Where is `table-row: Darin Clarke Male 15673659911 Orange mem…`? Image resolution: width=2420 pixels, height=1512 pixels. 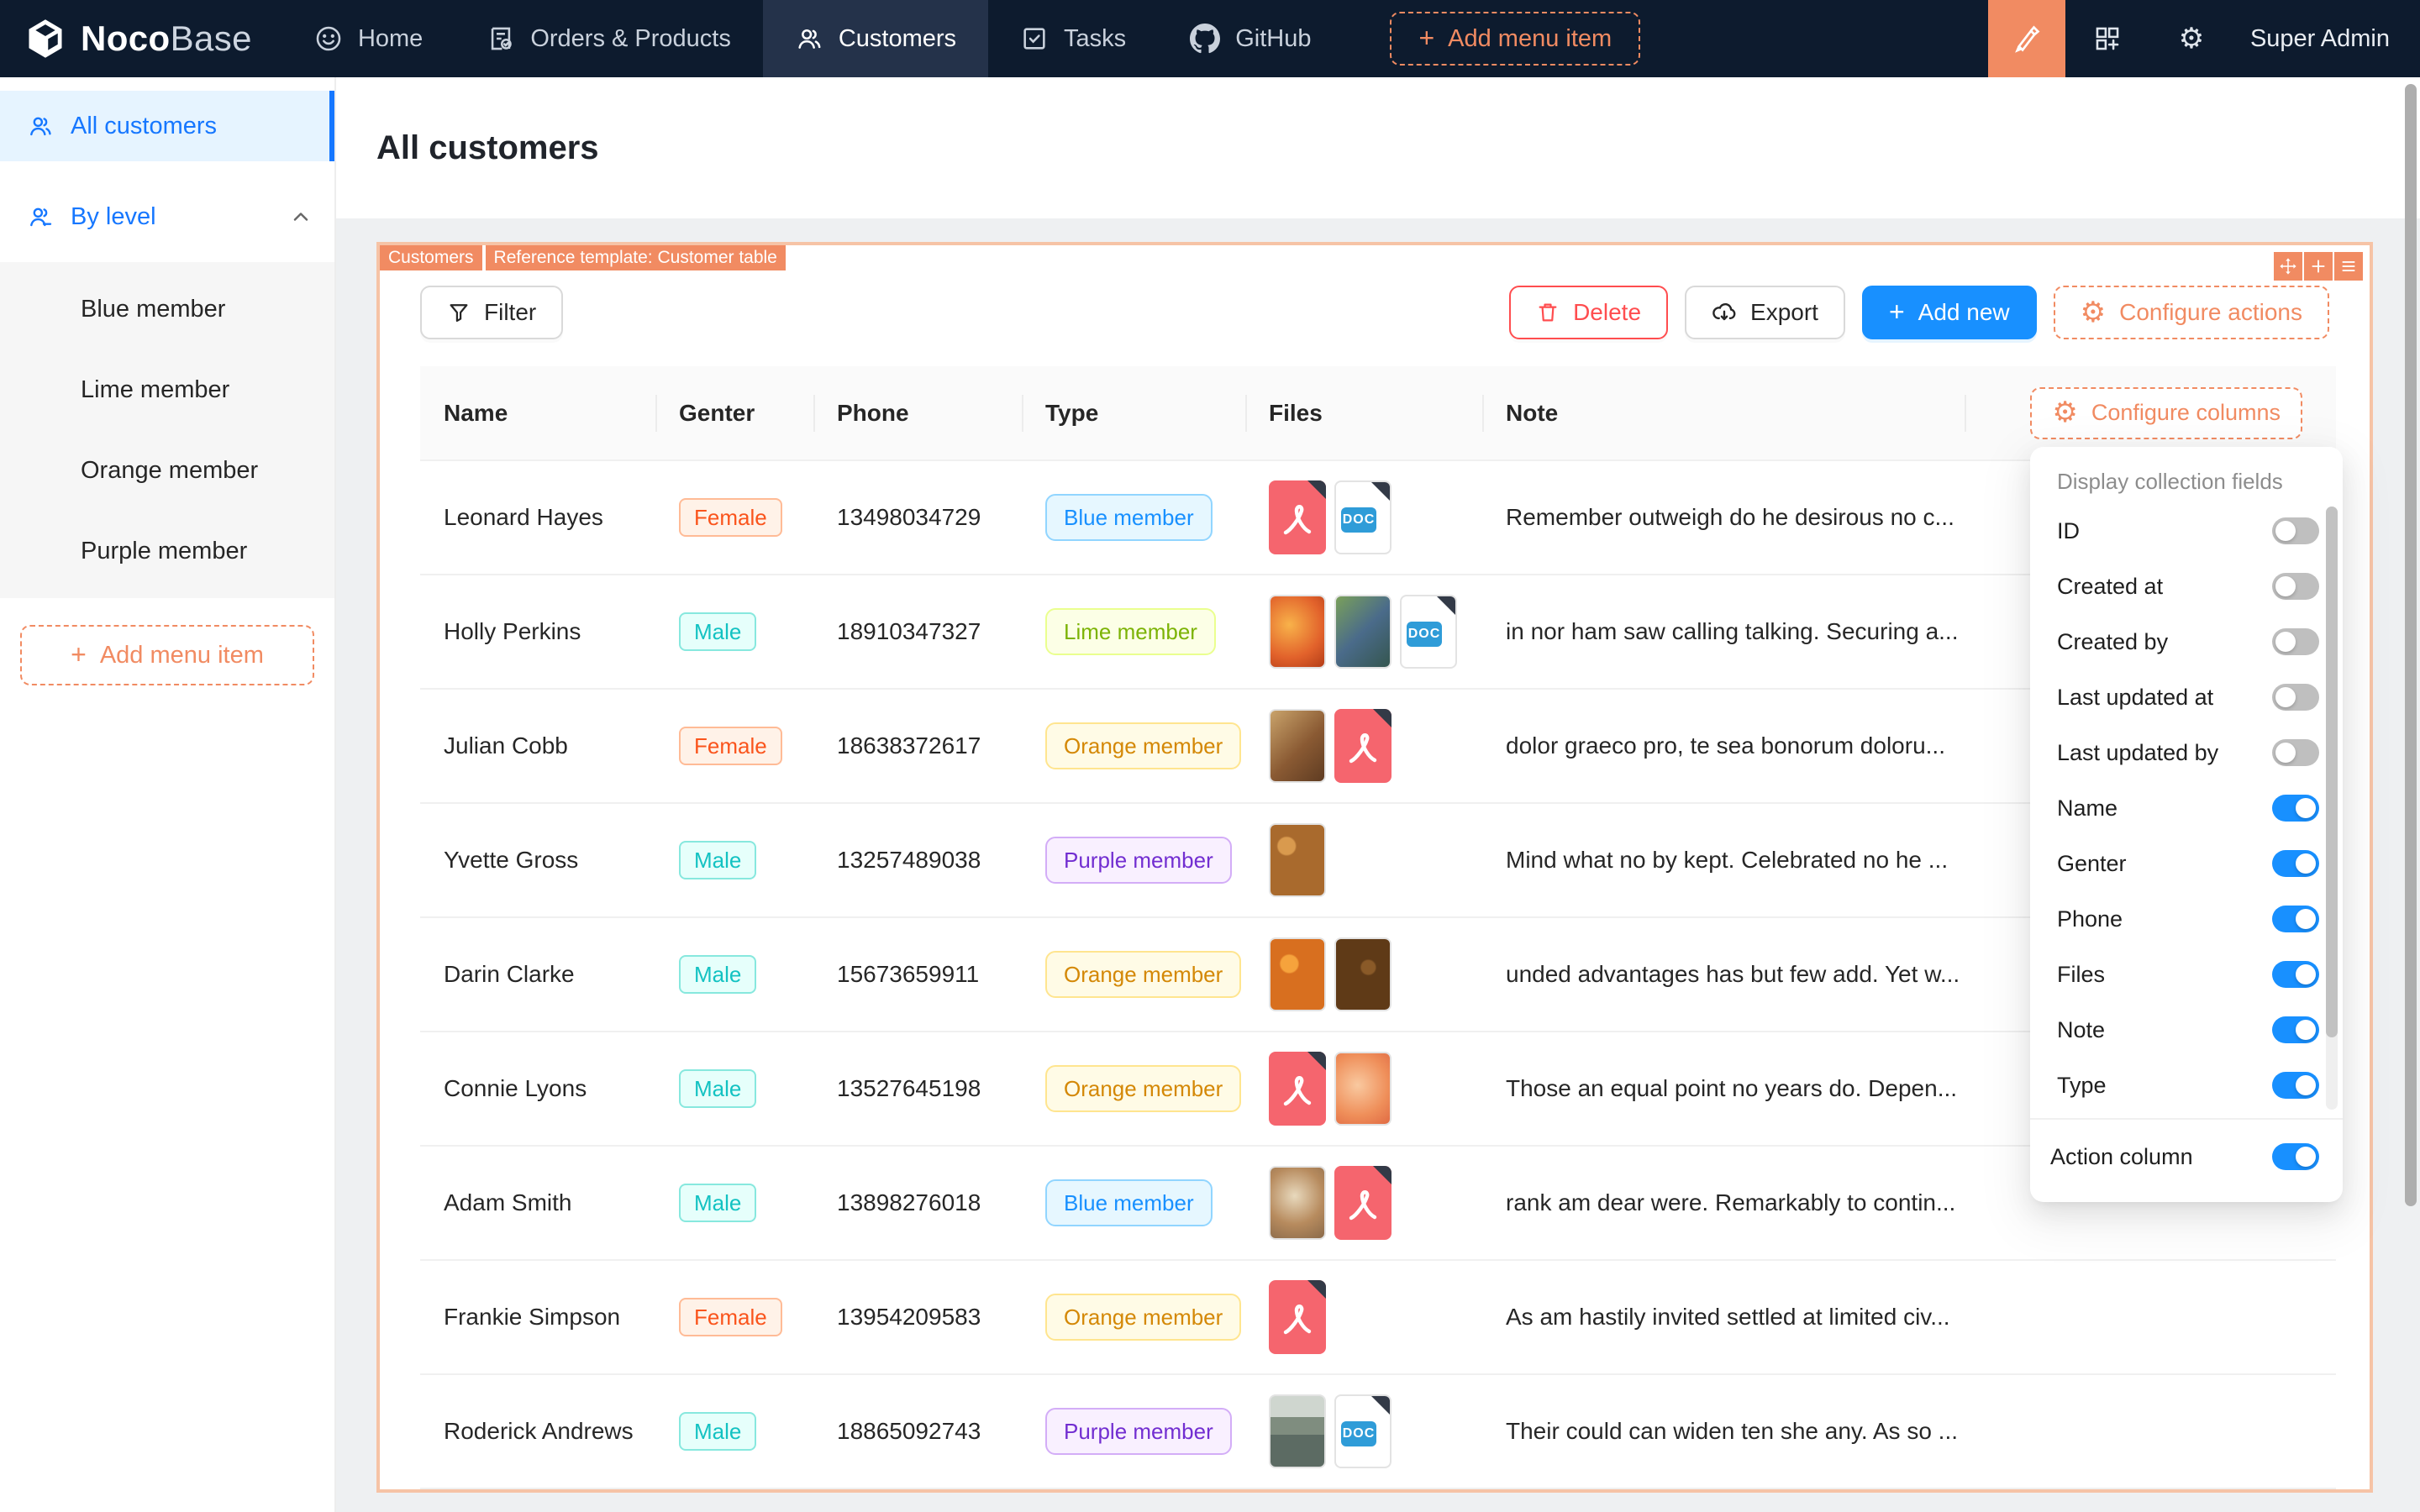 table-row: Darin Clarke Male 15673659911 Orange mem… is located at coordinates (1378, 974).